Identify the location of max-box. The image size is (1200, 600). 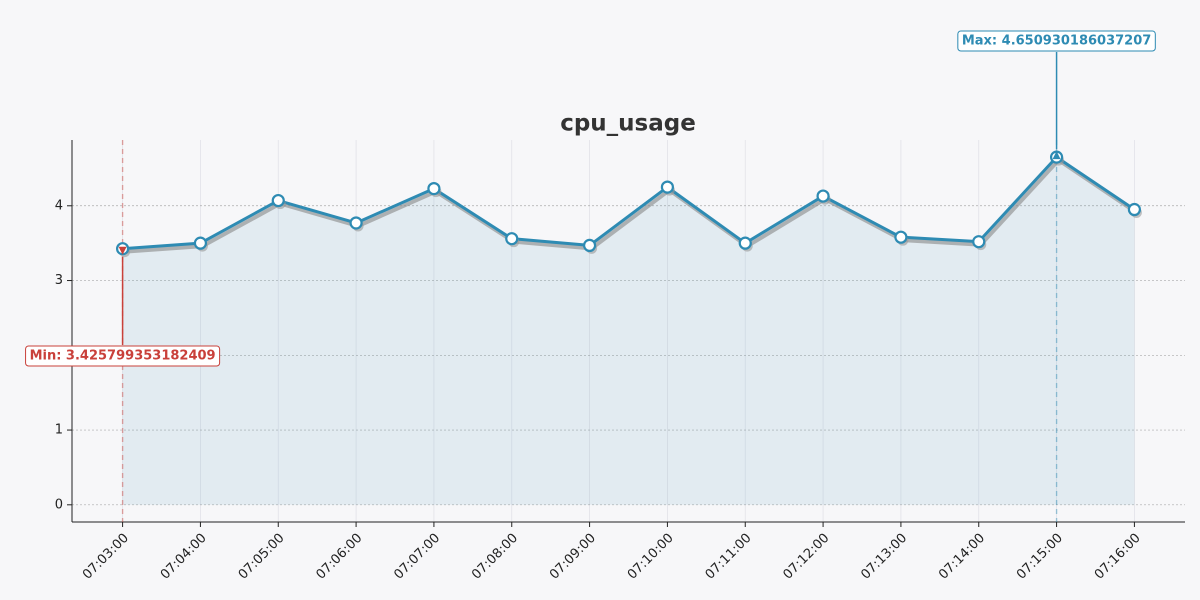
(1056, 41).